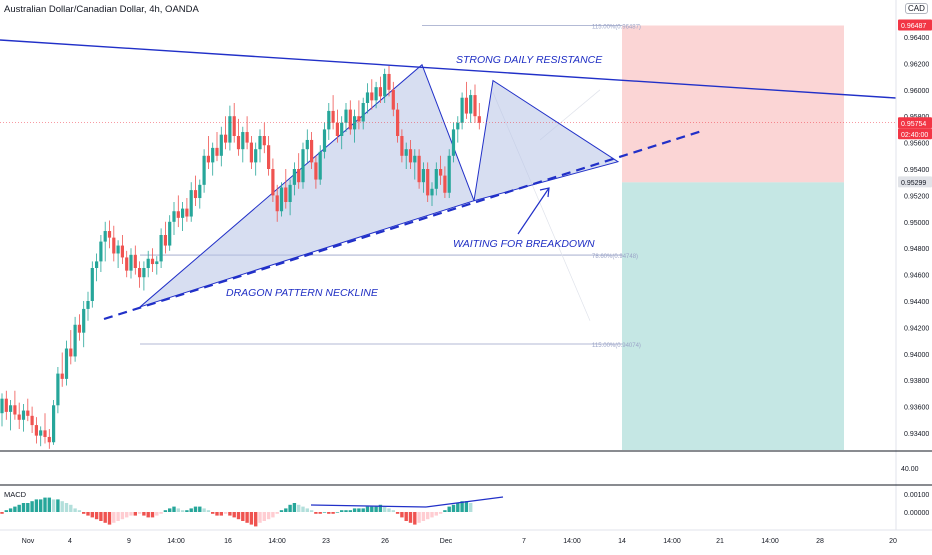 This screenshot has height=555, width=932. Describe the element at coordinates (916, 170) in the screenshot. I see `y-tick-label: 0.95400` at that location.